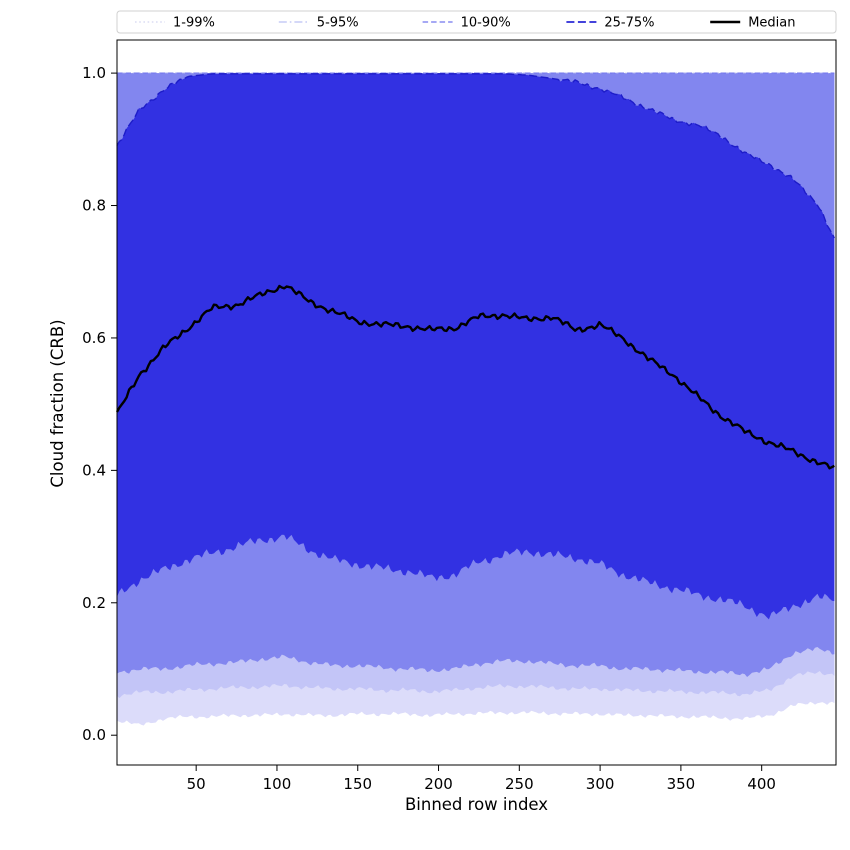 This screenshot has width=850, height=850. Describe the element at coordinates (94, 735) in the screenshot. I see `y-tick-label: 0.0` at that location.